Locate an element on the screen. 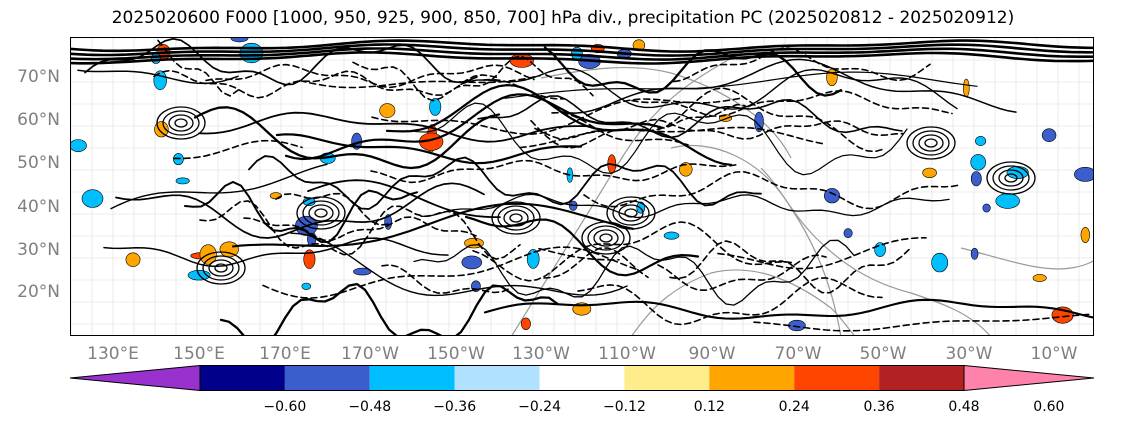  coastline-arc is located at coordinates (756, 239).